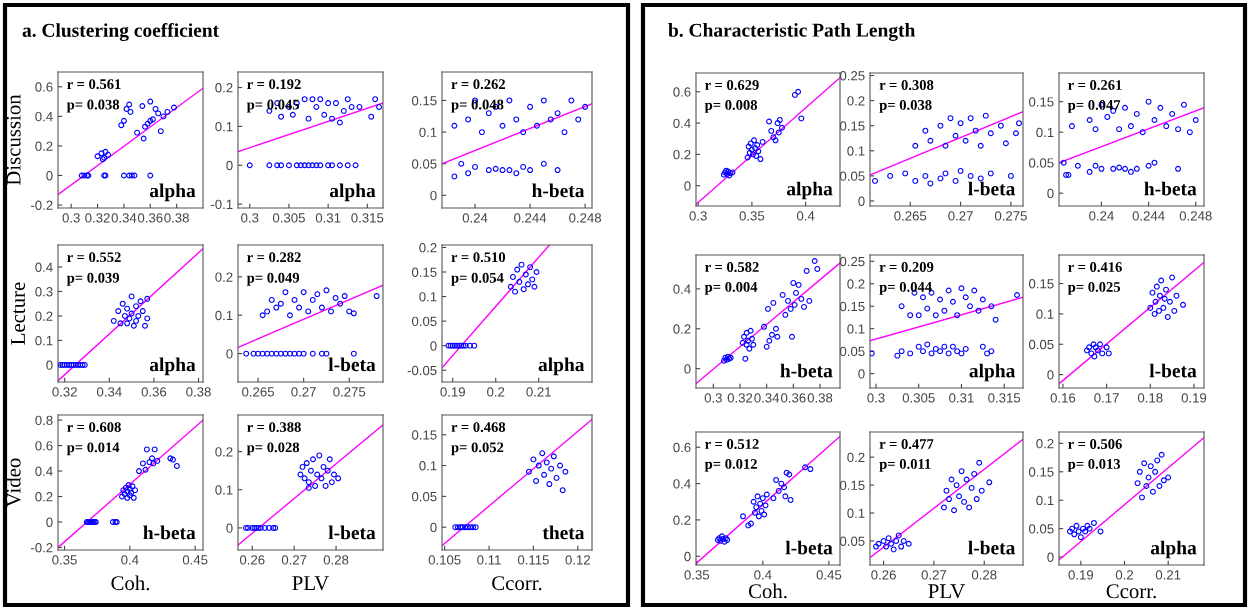 The width and height of the screenshot is (1250, 611). What do you see at coordinates (792, 32) in the screenshot?
I see `chart-title: b. Characteristic Path Length` at bounding box center [792, 32].